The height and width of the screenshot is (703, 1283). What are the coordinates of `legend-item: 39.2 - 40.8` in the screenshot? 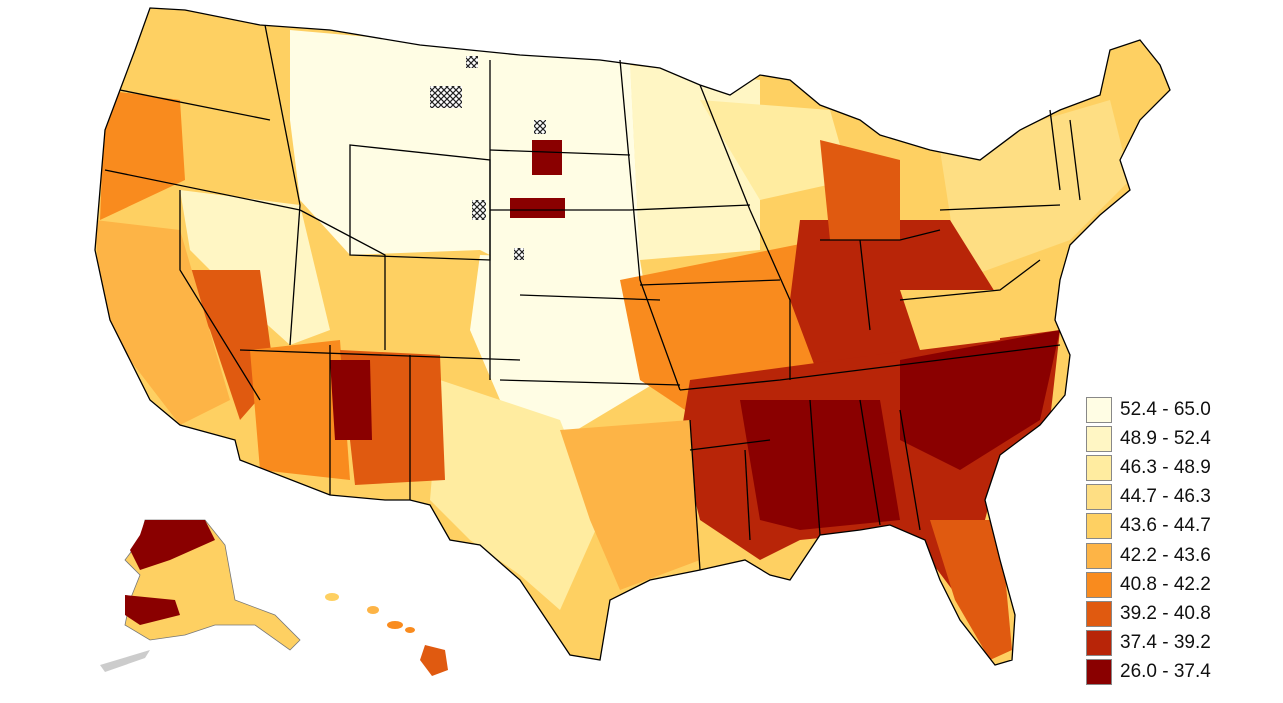 It's located at (1181, 613).